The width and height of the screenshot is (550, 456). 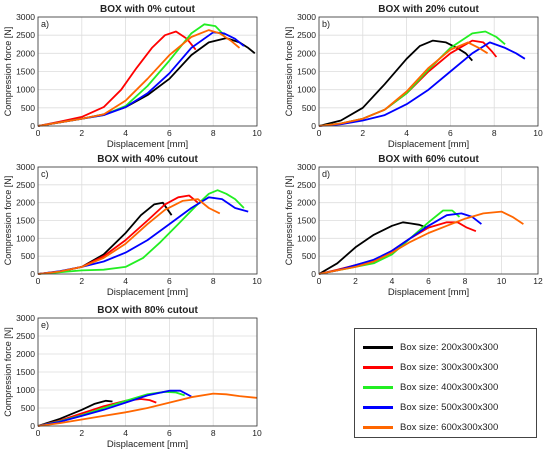 What do you see at coordinates (45, 174) in the screenshot?
I see `panel-label: c)` at bounding box center [45, 174].